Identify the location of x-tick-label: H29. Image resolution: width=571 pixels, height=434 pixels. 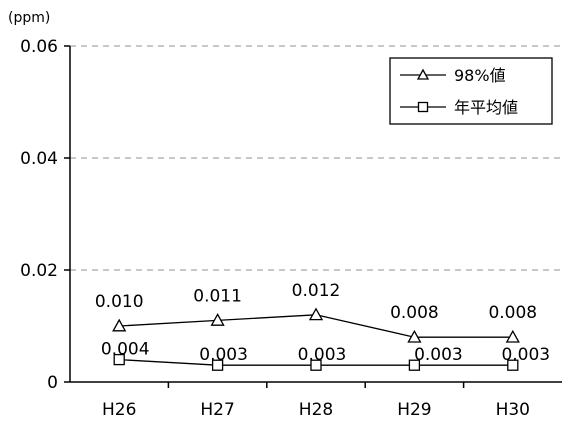
(414, 410).